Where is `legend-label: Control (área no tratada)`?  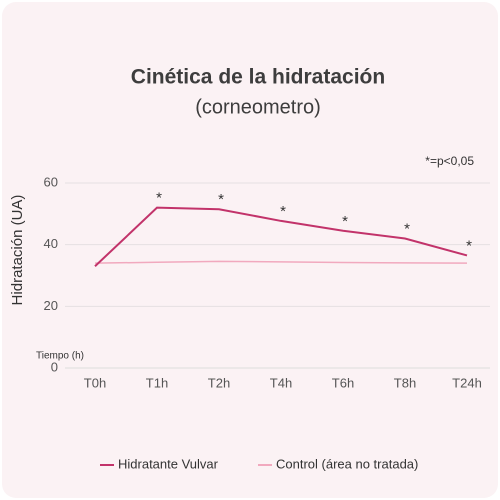
legend-label: Control (área no tratada) is located at coordinates (347, 463).